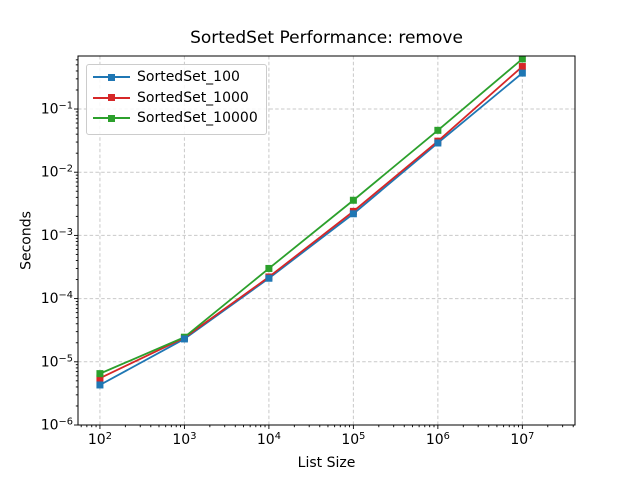 This screenshot has width=640, height=480. I want to click on y-tick-label: 10⁻⁵, so click(57, 361).